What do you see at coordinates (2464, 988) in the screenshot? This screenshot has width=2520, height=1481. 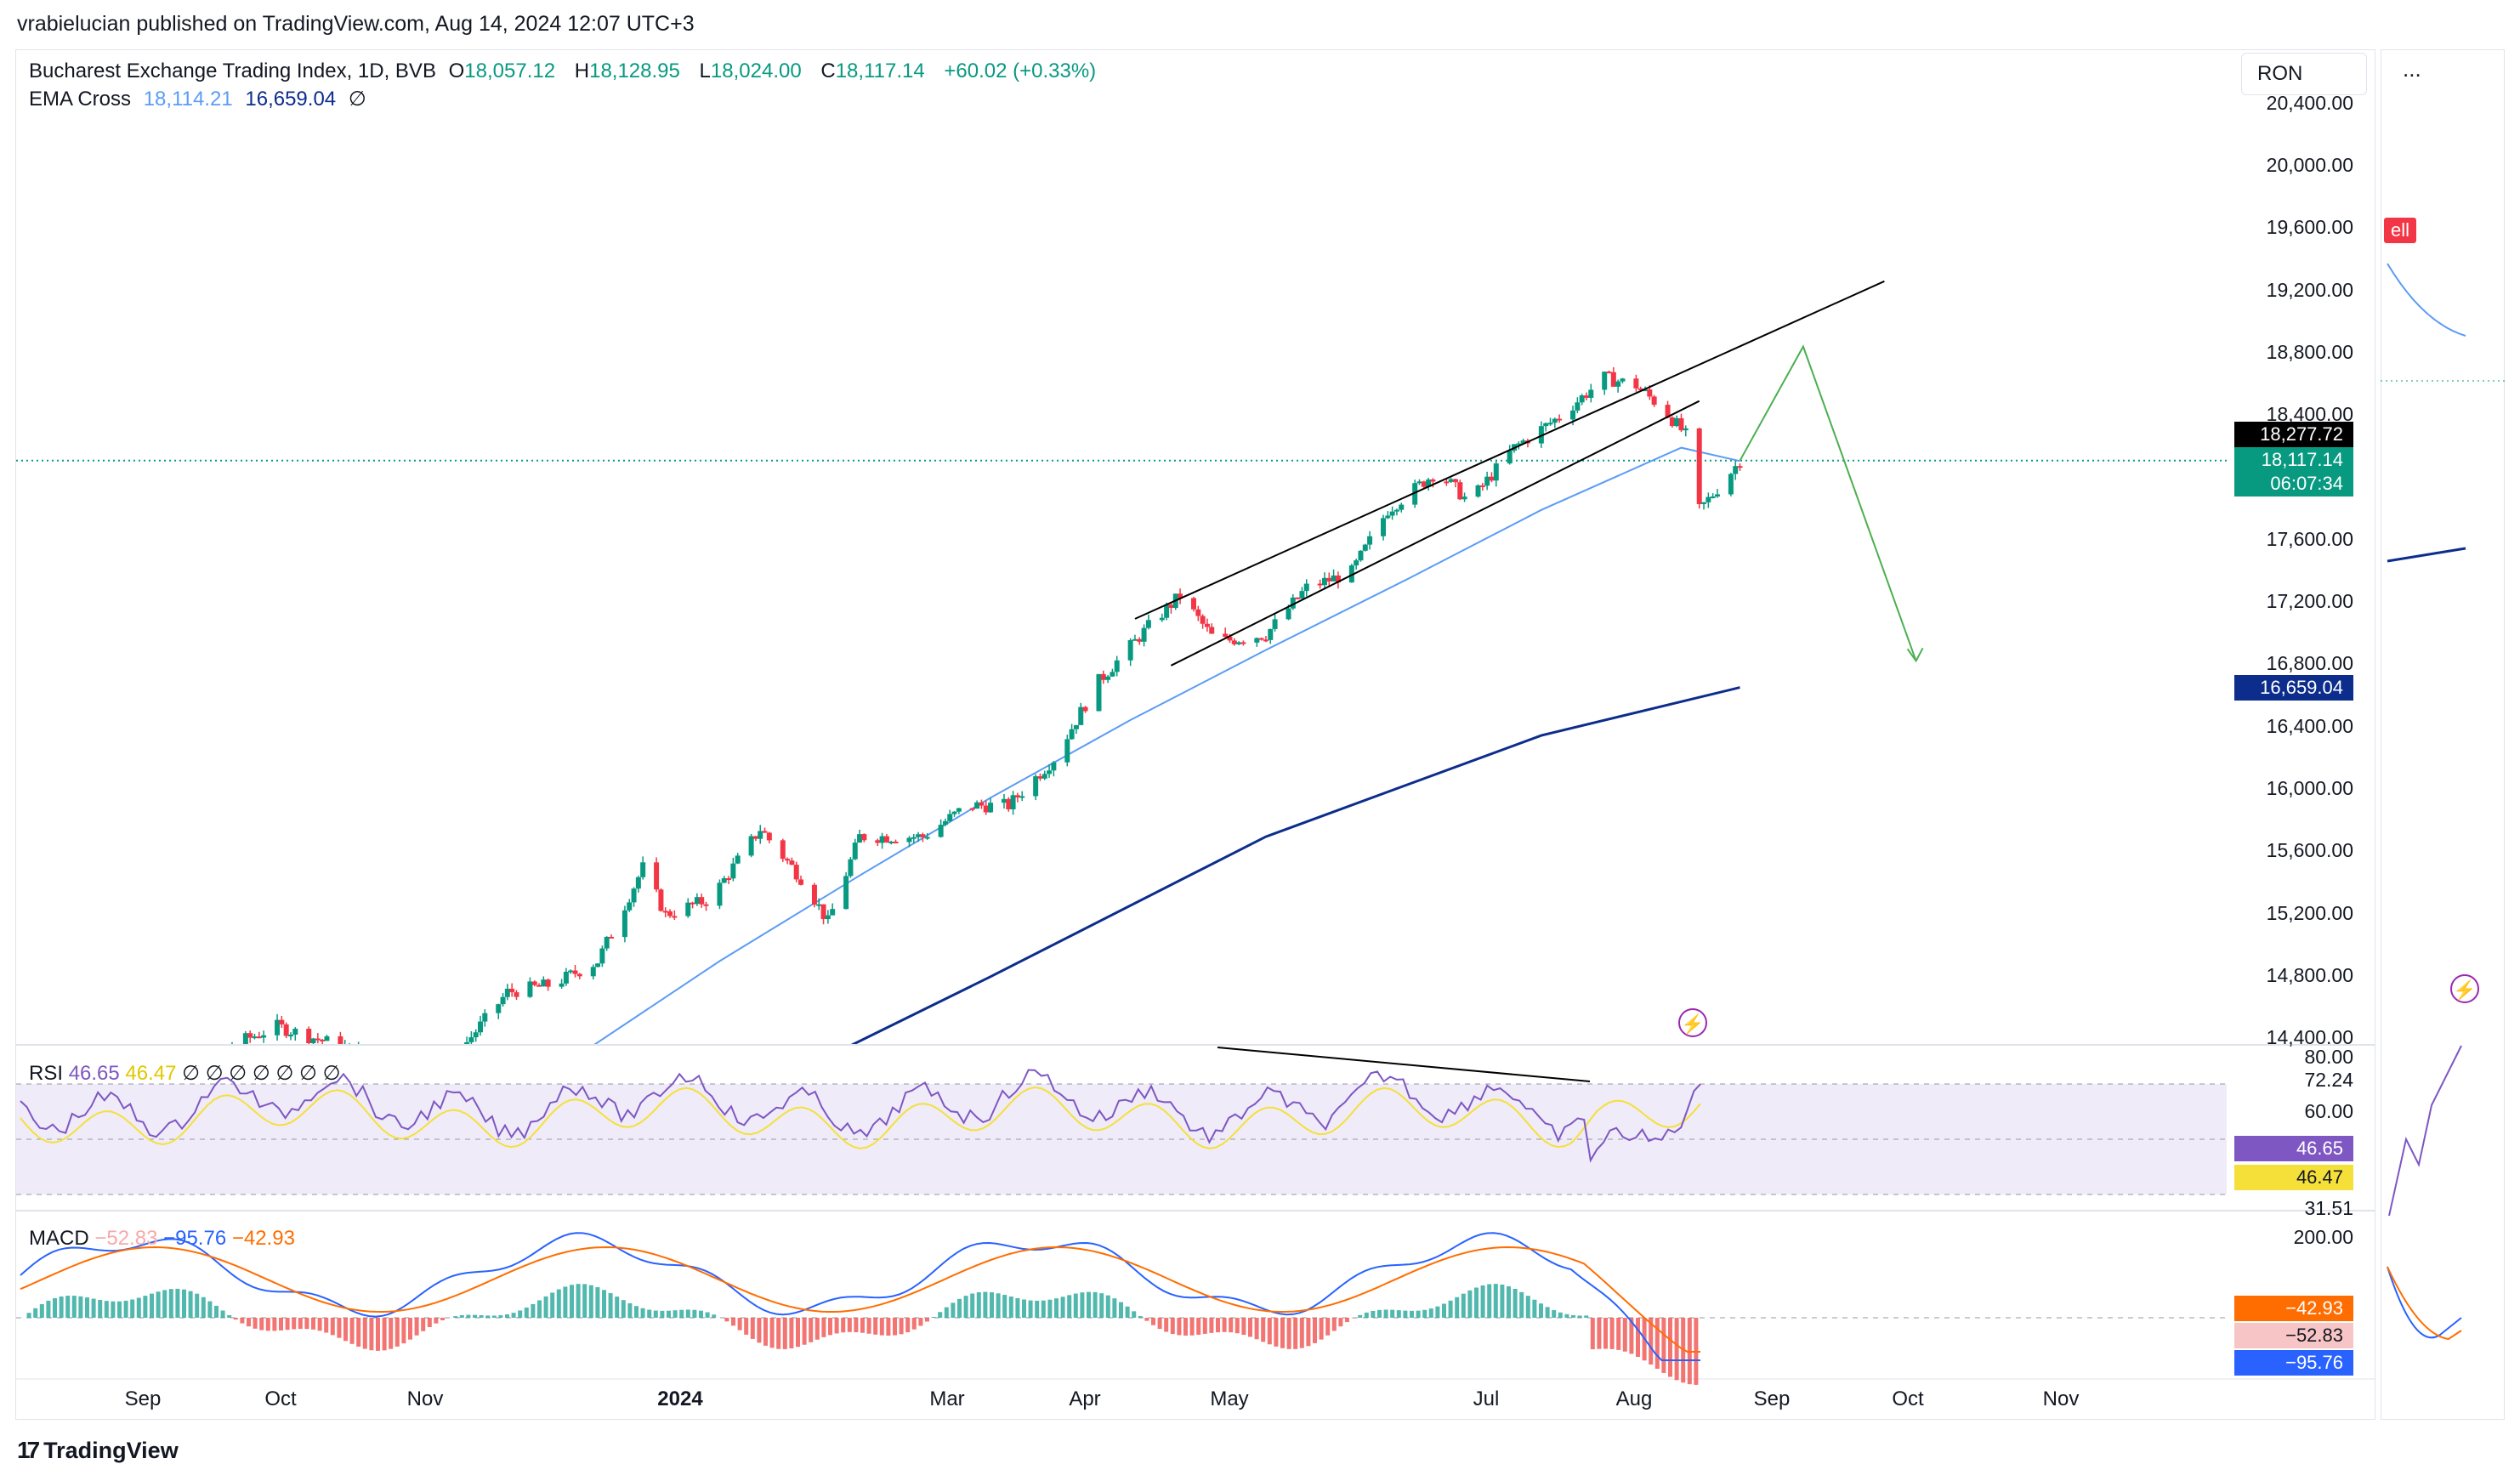 I see `flash-icon-side: ⚡` at bounding box center [2464, 988].